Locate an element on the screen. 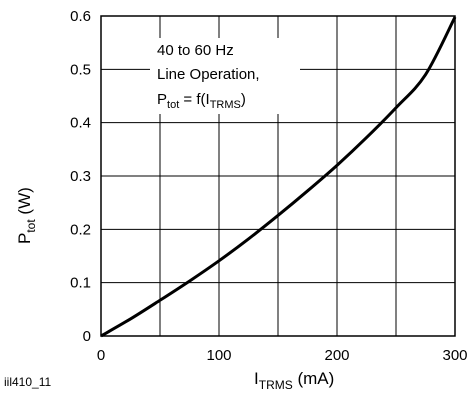  x-tick-label: 0 is located at coordinates (101, 355).